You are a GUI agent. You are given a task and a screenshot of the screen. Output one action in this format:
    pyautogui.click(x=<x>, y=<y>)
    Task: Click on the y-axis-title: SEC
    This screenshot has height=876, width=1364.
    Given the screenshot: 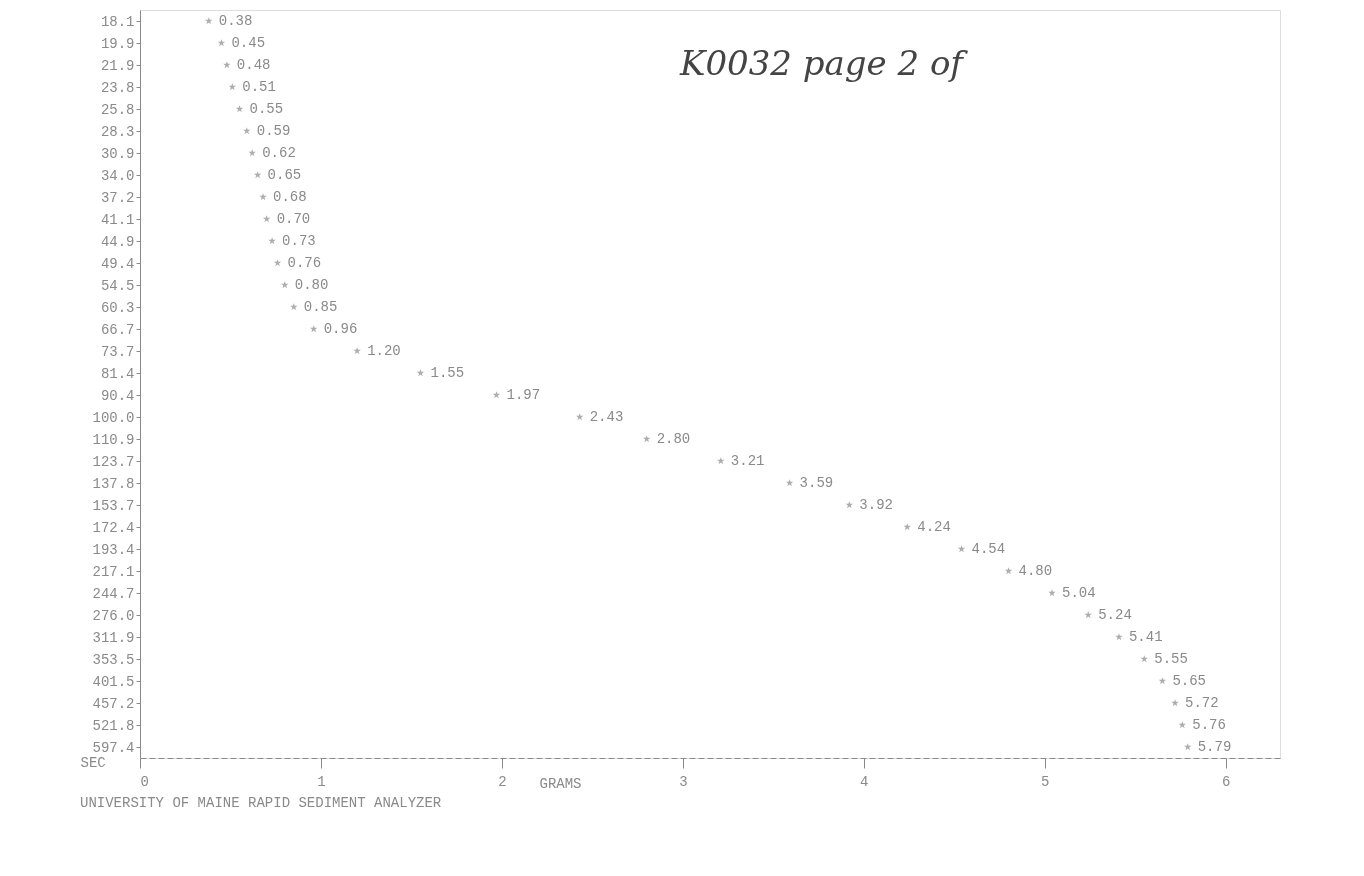 What is the action you would take?
    pyautogui.click(x=93, y=762)
    